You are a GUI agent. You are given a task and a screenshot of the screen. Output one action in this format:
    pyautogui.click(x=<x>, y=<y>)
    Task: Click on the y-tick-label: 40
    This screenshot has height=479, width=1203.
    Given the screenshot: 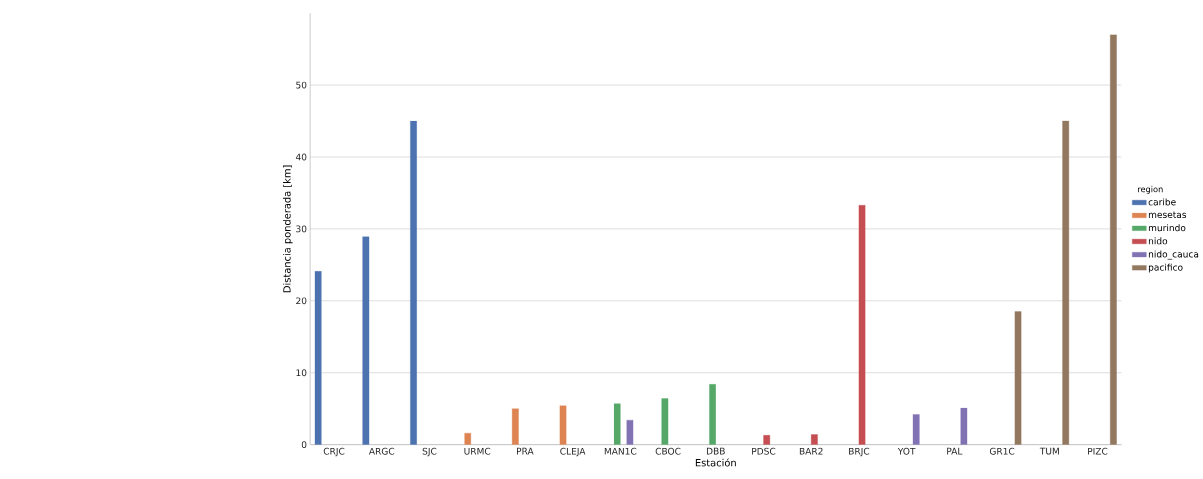 What is the action you would take?
    pyautogui.click(x=301, y=157)
    